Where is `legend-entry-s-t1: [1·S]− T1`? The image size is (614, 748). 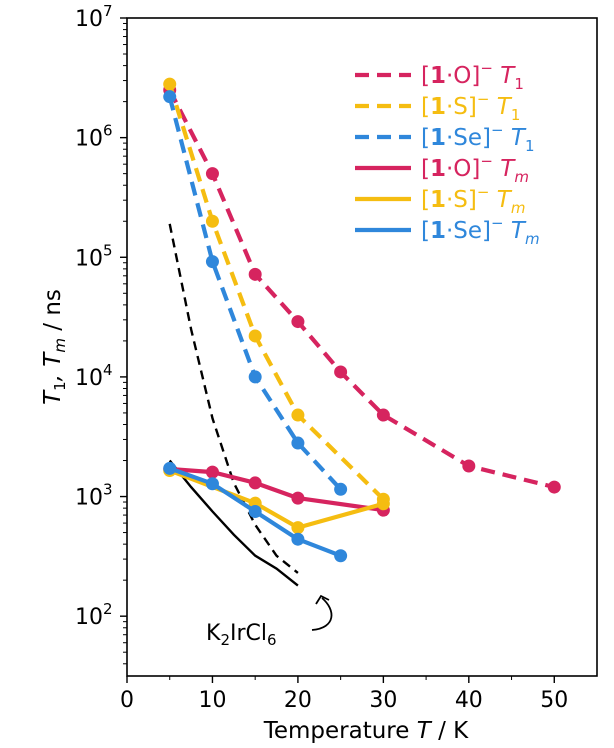 legend-entry-s-t1: [1·S]− T1 is located at coordinates (437, 107).